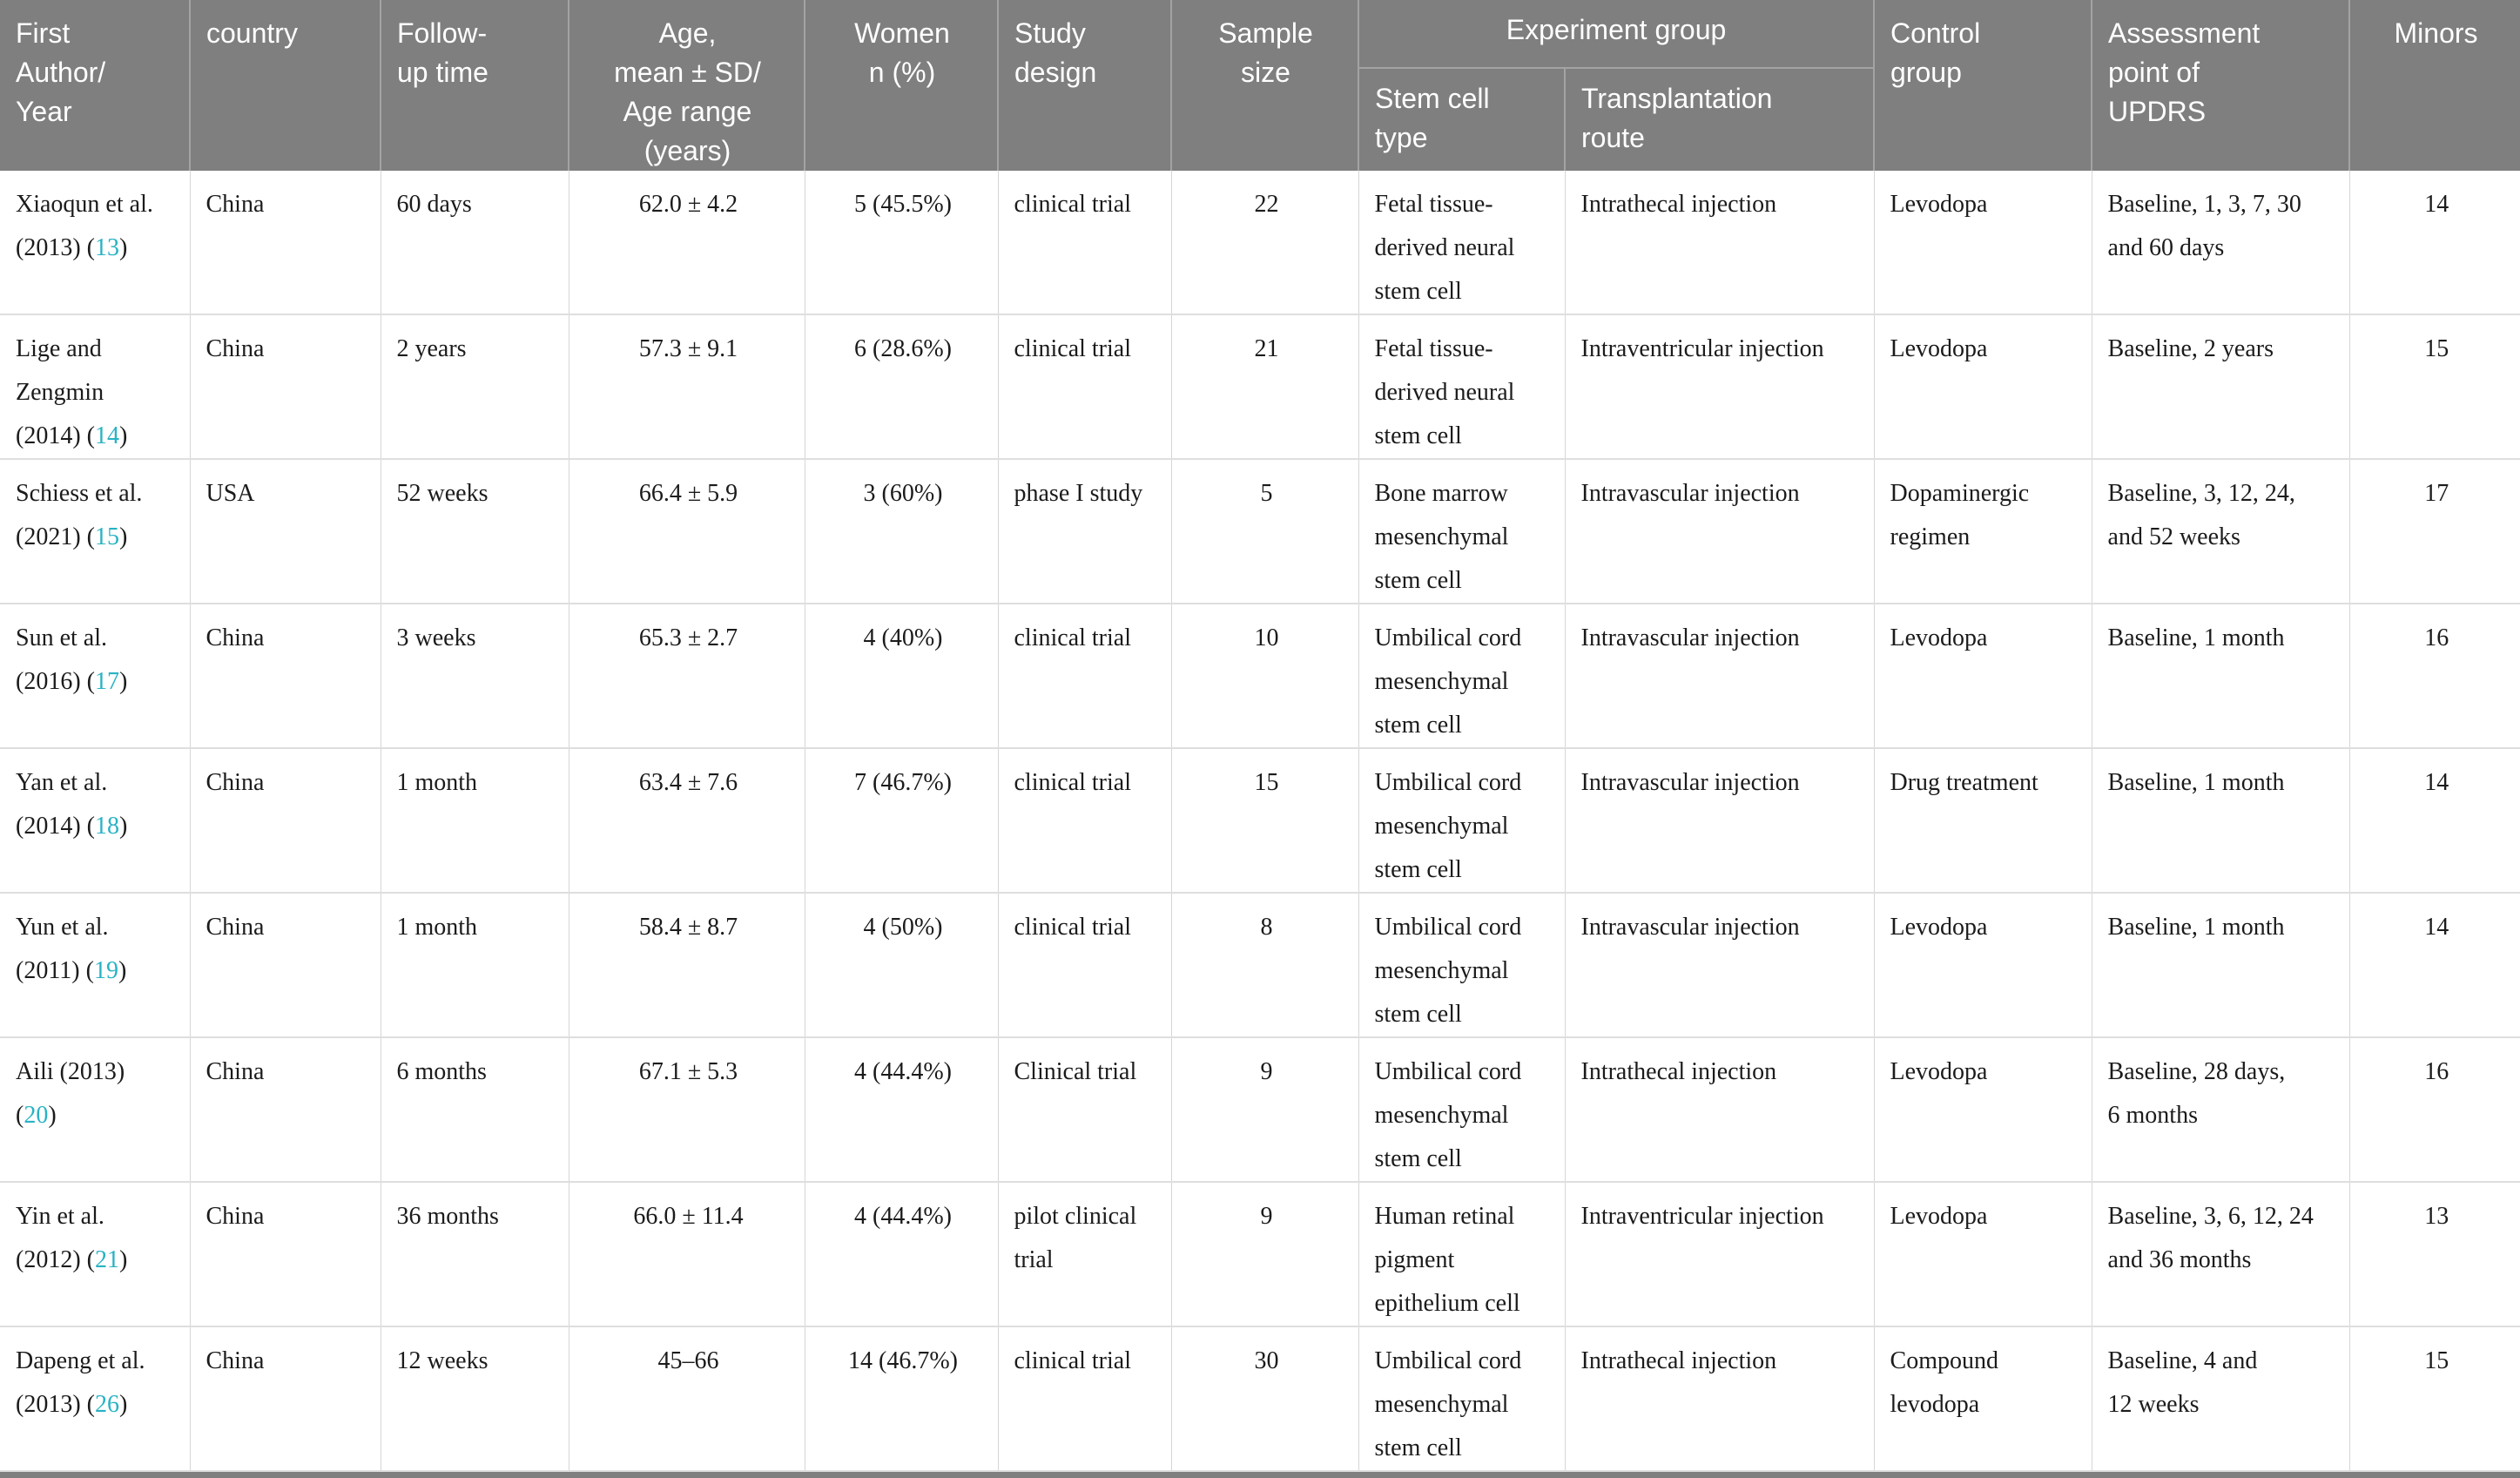 This screenshot has width=2520, height=1478. What do you see at coordinates (106, 1259) in the screenshot?
I see `citation-link: 21` at bounding box center [106, 1259].